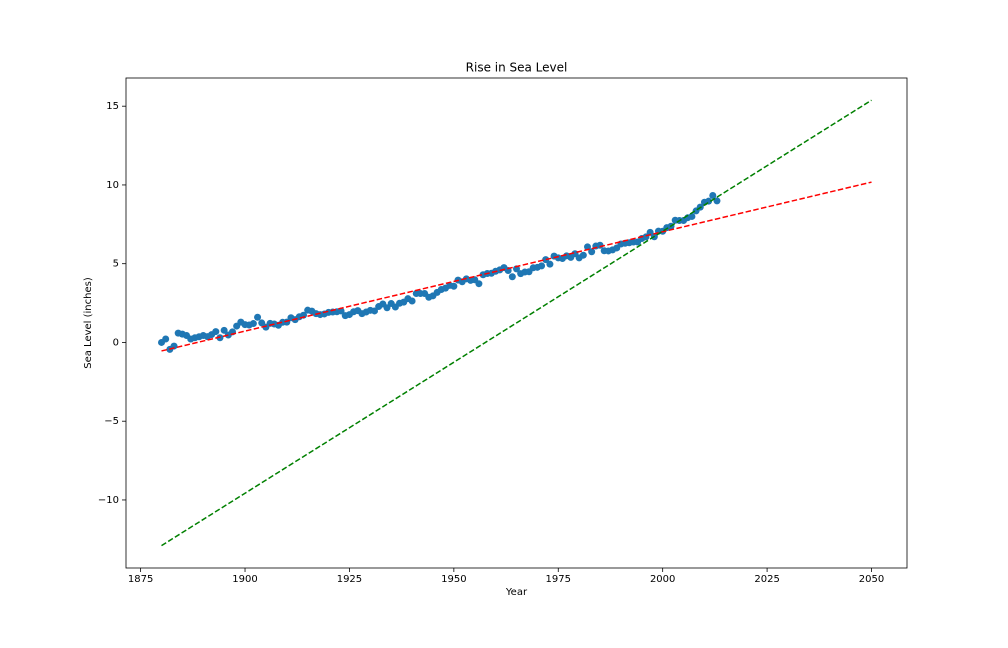 Image resolution: width=1008 pixels, height=648 pixels. Describe the element at coordinates (116, 264) in the screenshot. I see `y-tick-label: 5` at that location.